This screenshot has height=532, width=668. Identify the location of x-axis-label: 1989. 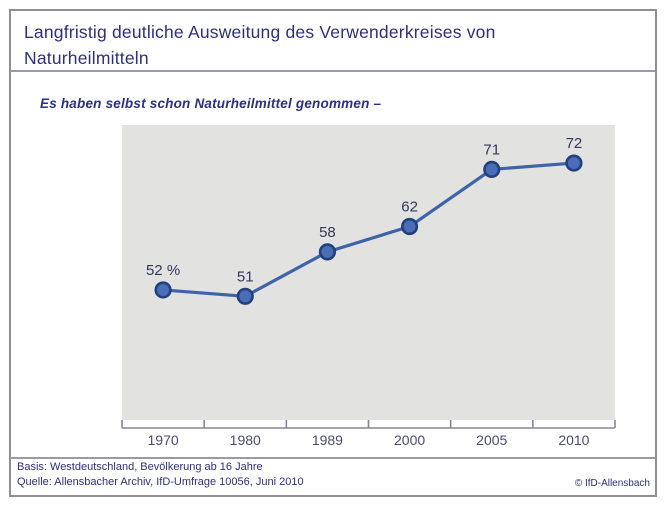
(327, 440).